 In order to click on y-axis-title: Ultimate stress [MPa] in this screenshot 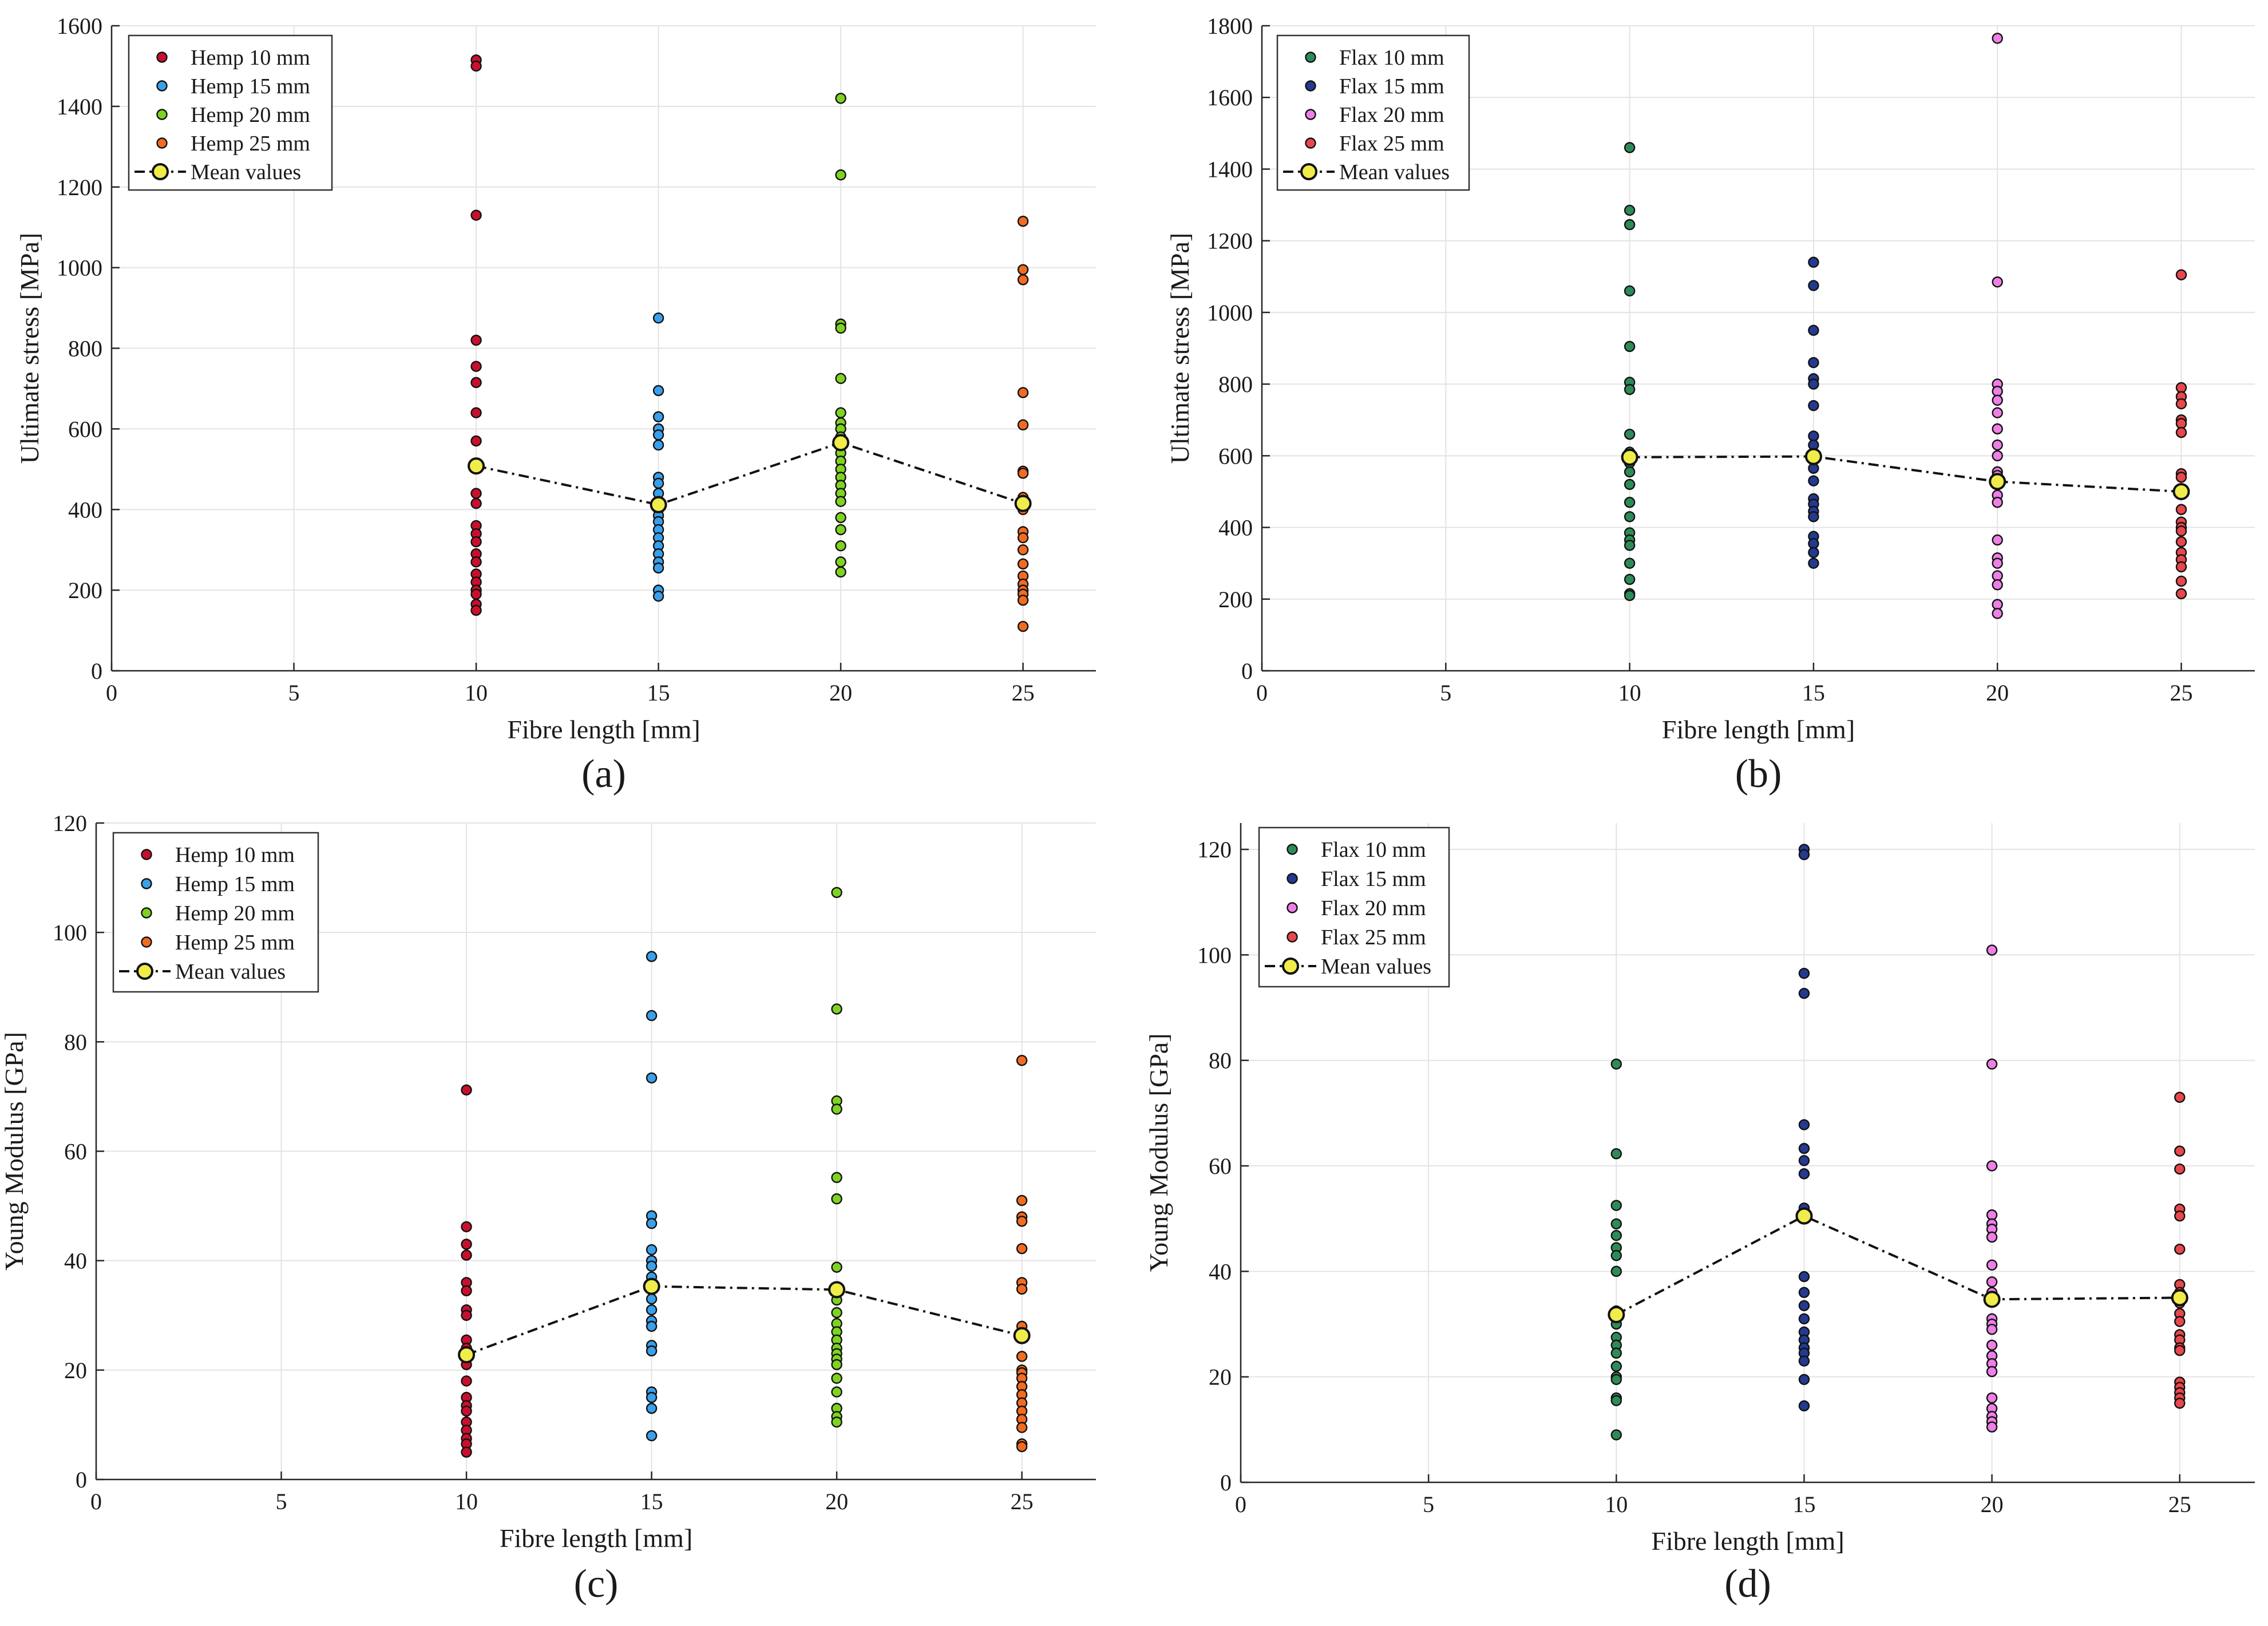, I will do `click(29, 349)`.